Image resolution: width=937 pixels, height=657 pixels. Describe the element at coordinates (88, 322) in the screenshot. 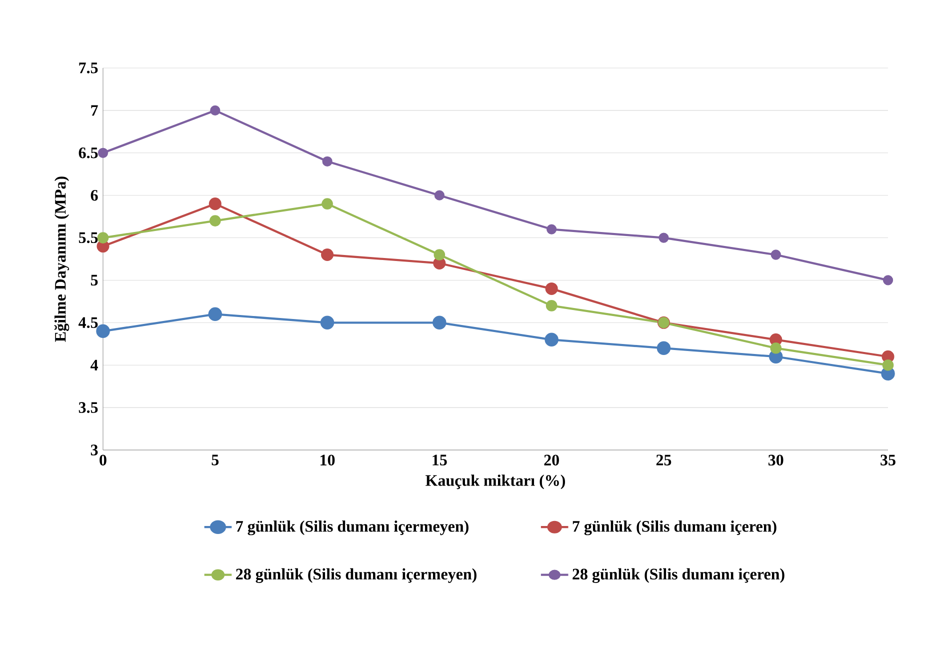

I see `y-tick-label: 4.5` at that location.